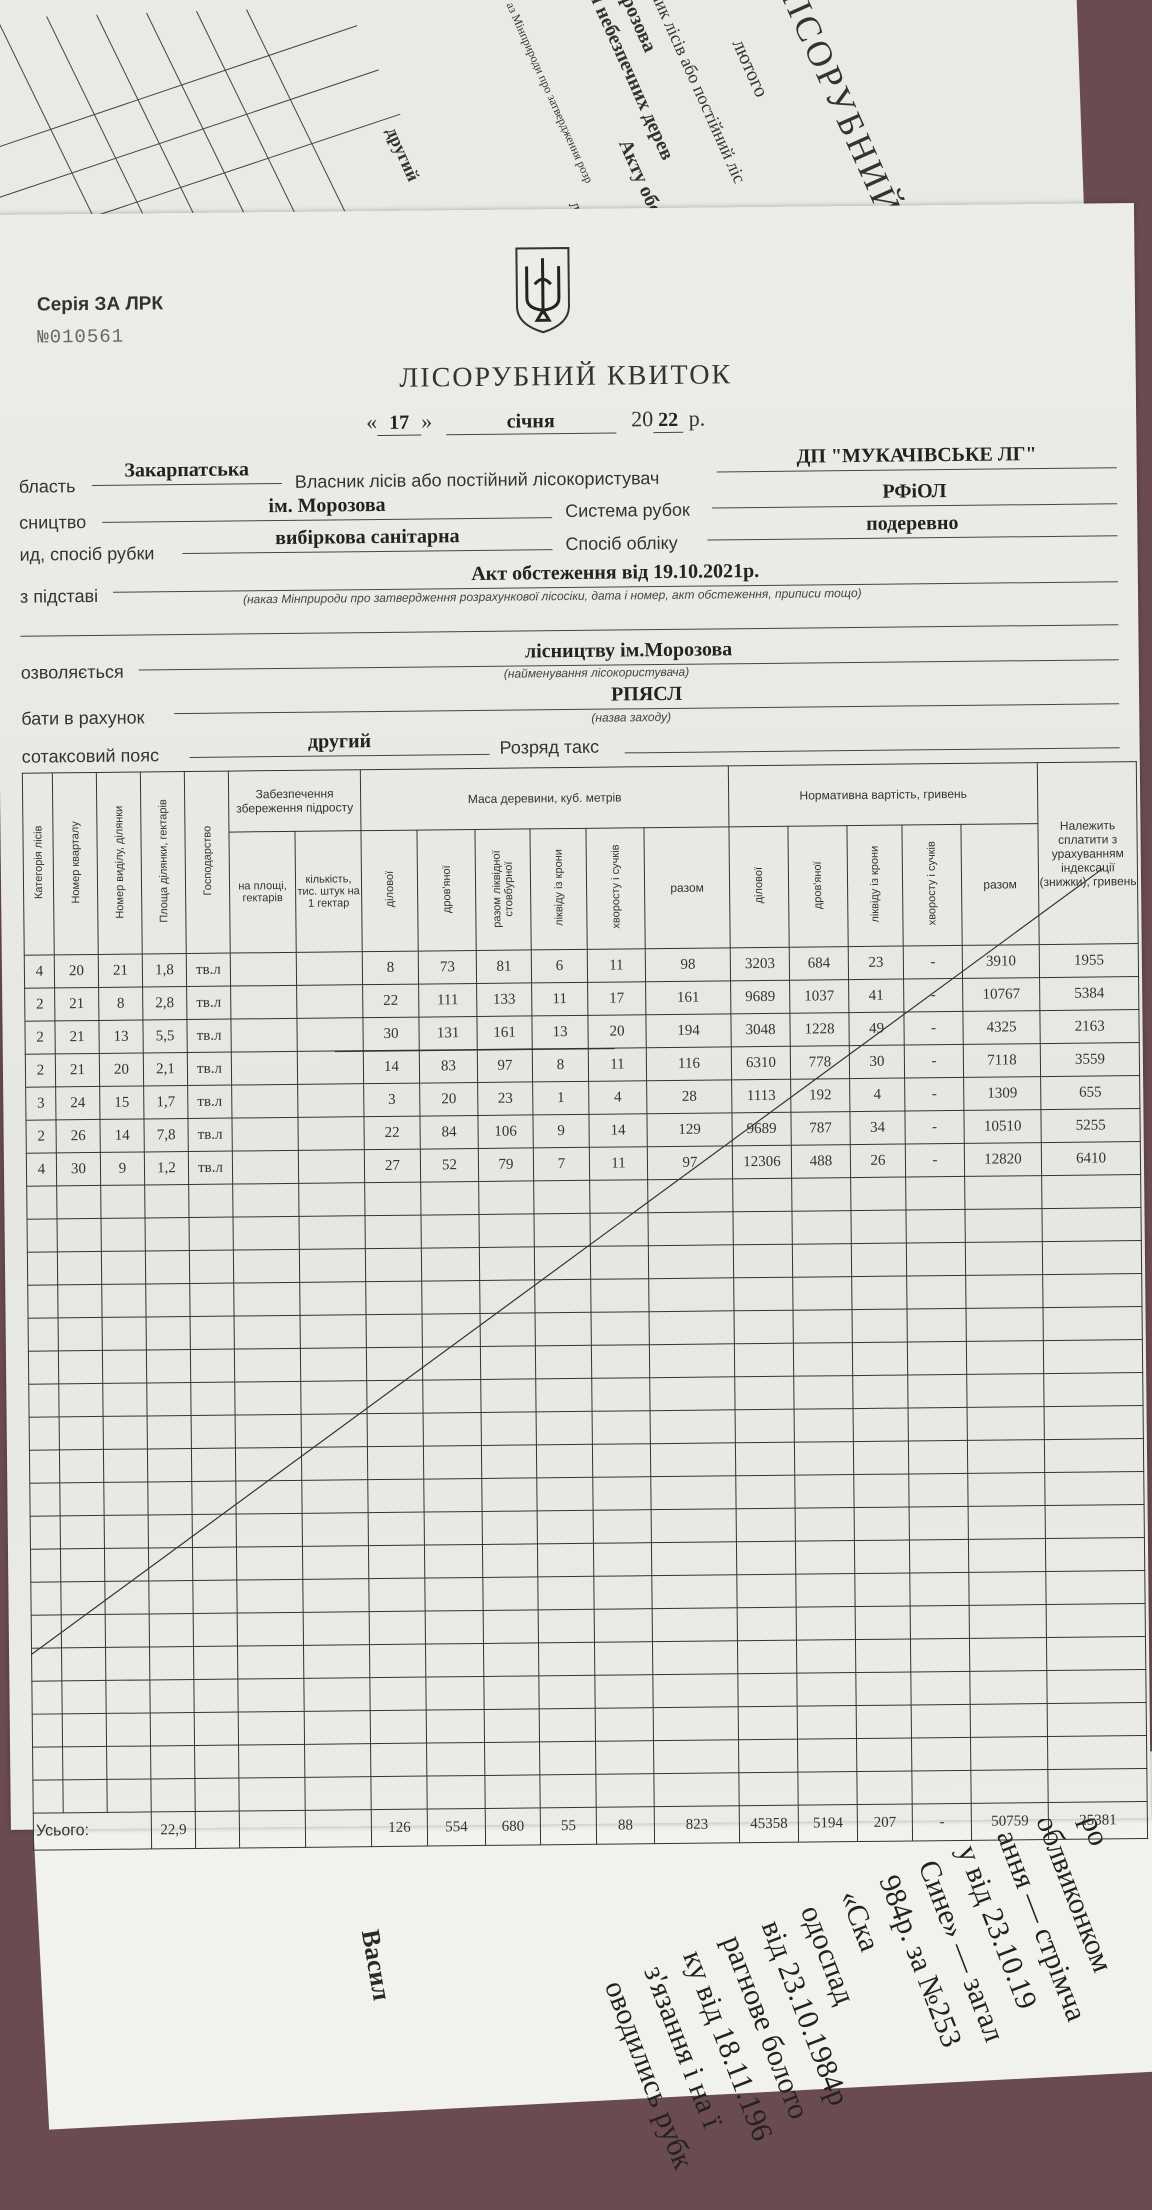  Describe the element at coordinates (877, 1095) in the screenshot. I see `table-cell: 4` at that location.